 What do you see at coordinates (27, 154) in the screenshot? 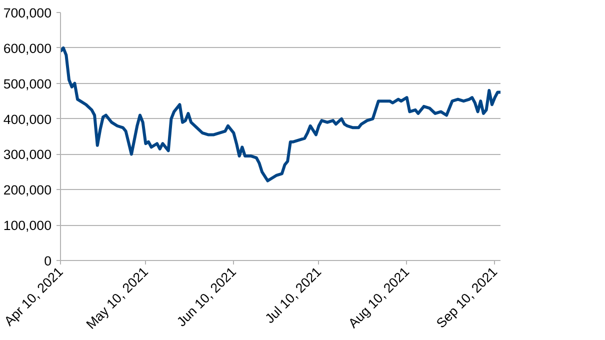
I see `y-tick-label: 300,000` at bounding box center [27, 154].